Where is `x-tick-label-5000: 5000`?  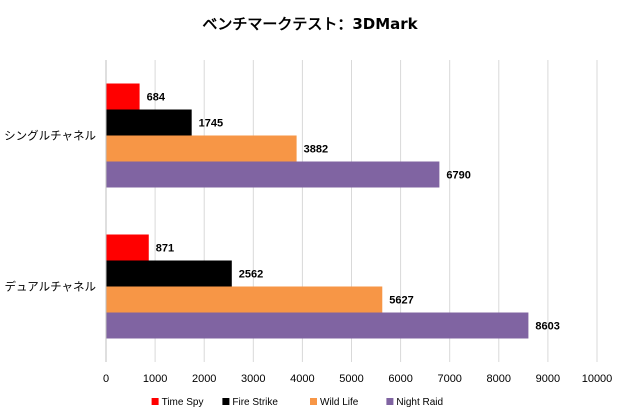
x-tick-label-5000: 5000 is located at coordinates (351, 379).